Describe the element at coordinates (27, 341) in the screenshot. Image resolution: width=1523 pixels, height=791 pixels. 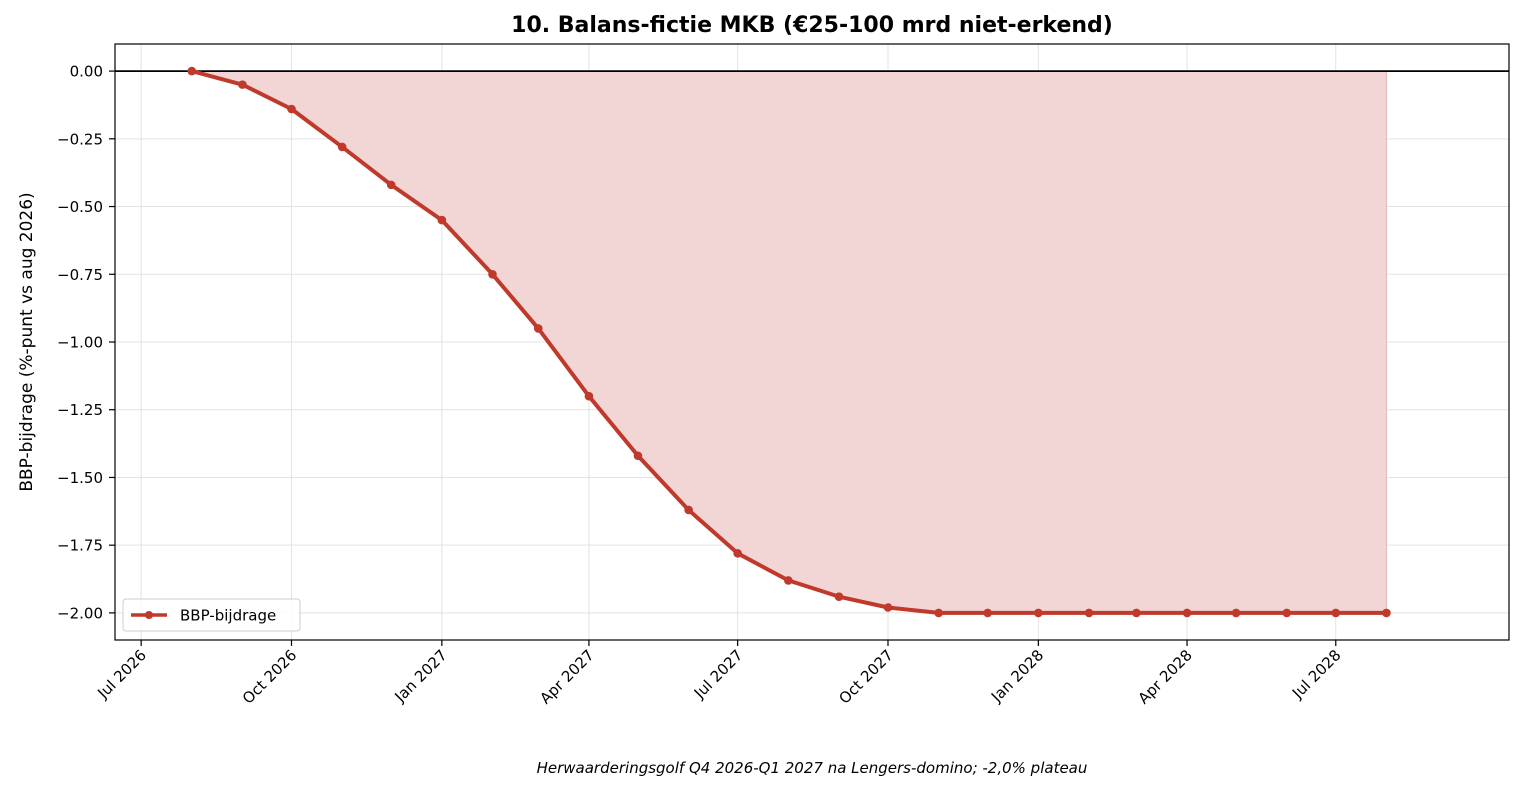
I see `y-axis-label: BBP-bijdrage (%-punt vs aug 2026)` at that location.